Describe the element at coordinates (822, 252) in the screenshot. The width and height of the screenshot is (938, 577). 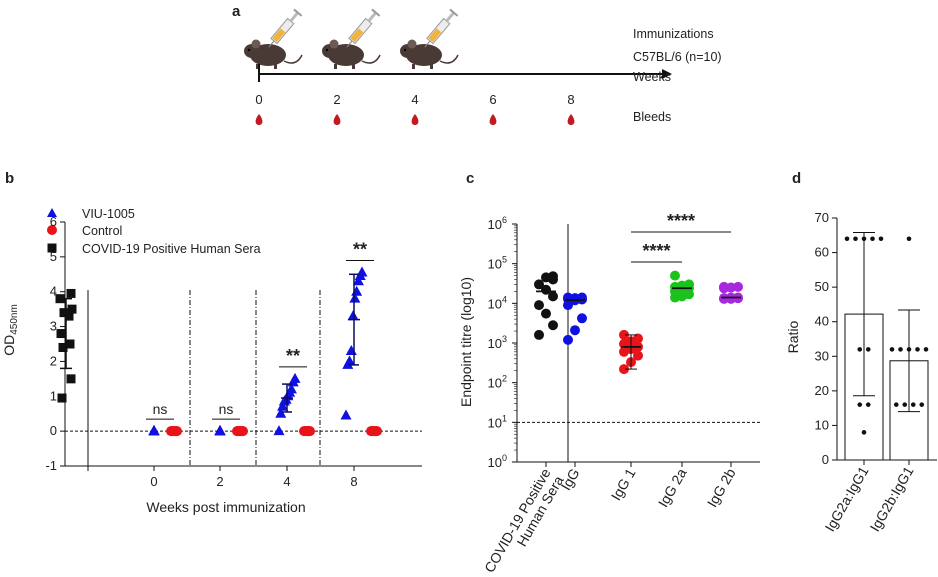
I see `d-y-tick-label: 60` at that location.